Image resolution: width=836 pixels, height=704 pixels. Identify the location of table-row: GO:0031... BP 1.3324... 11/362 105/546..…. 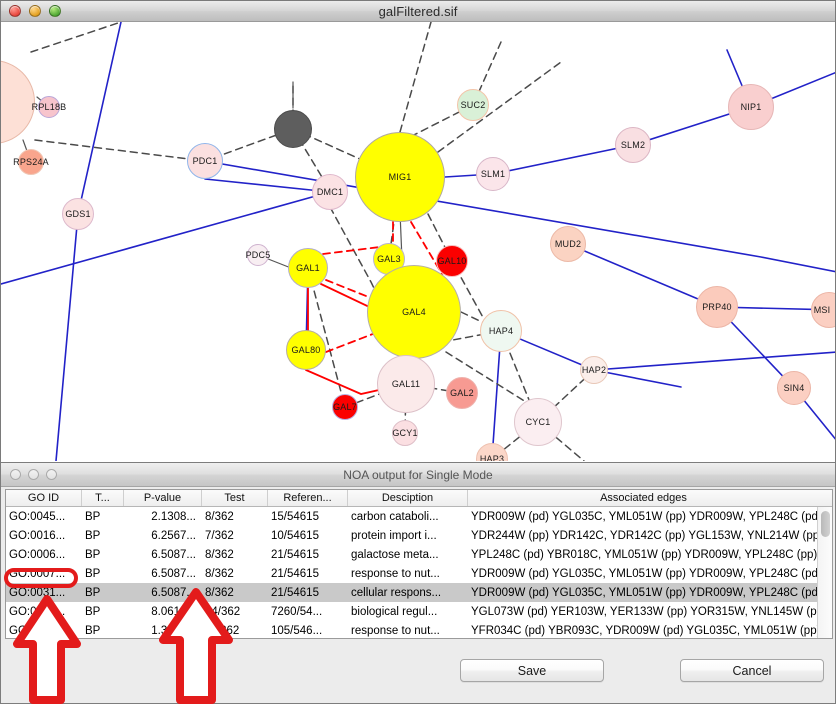
(419, 629).